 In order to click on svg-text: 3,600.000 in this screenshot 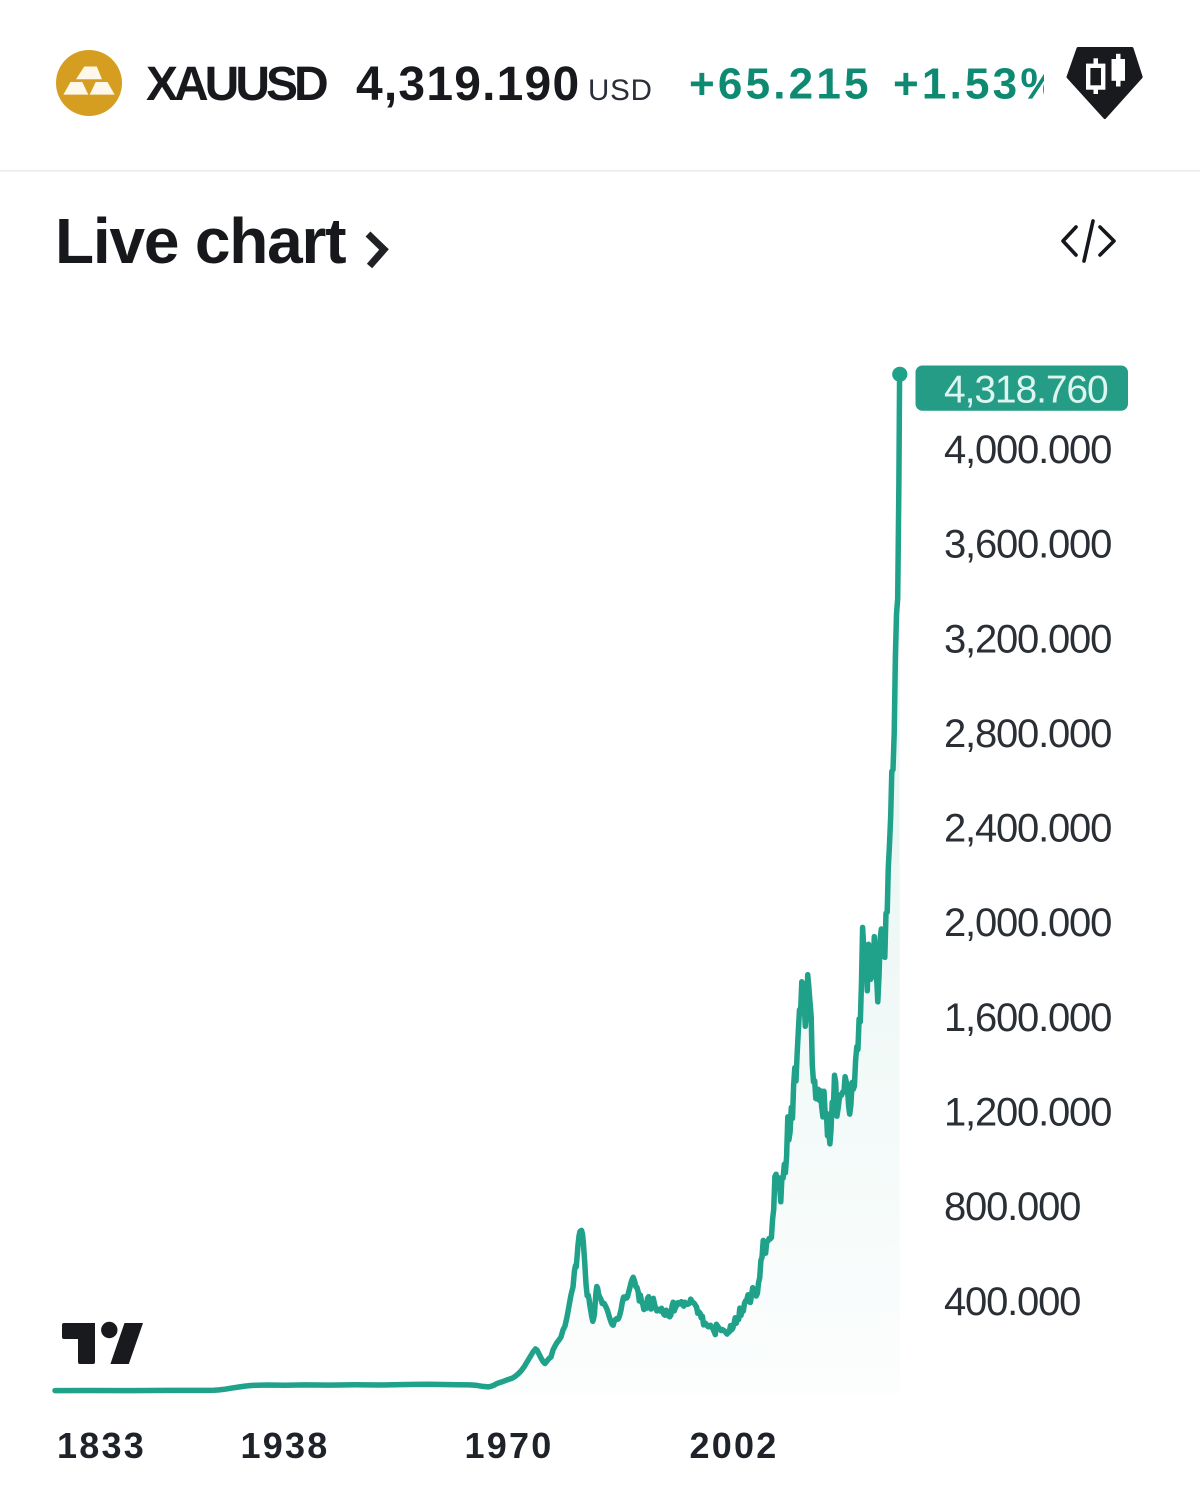, I will do `click(1027, 545)`.